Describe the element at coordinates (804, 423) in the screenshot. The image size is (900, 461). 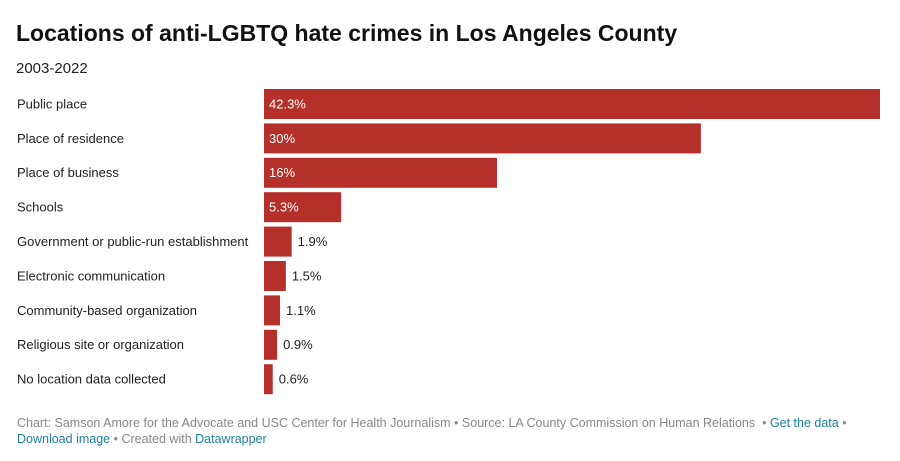
I see `link: Get the data` at that location.